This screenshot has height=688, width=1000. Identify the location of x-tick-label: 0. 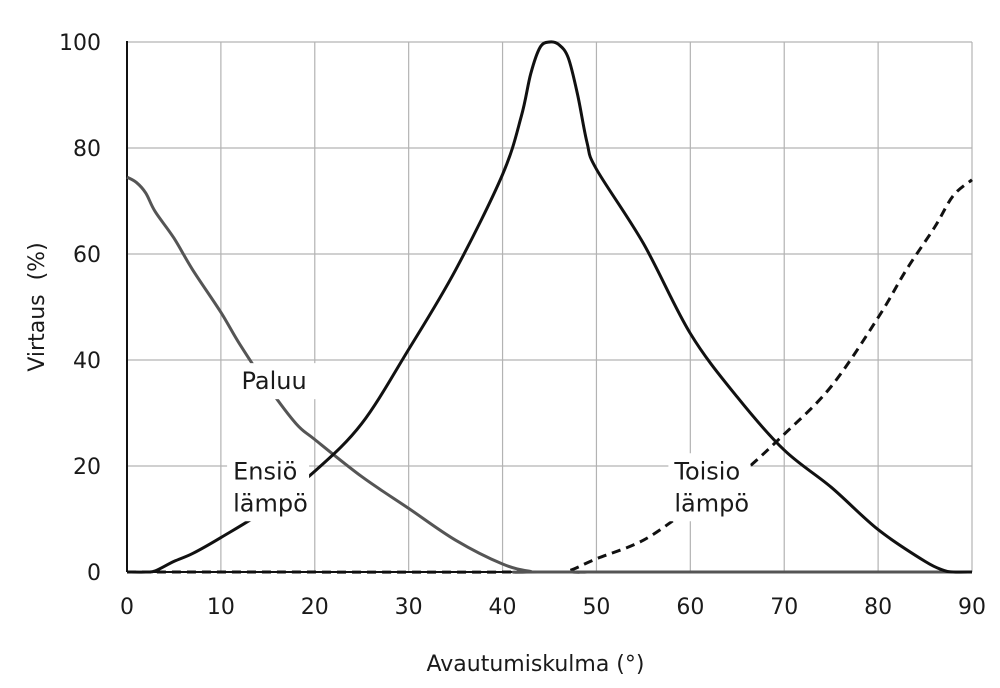
(127, 607).